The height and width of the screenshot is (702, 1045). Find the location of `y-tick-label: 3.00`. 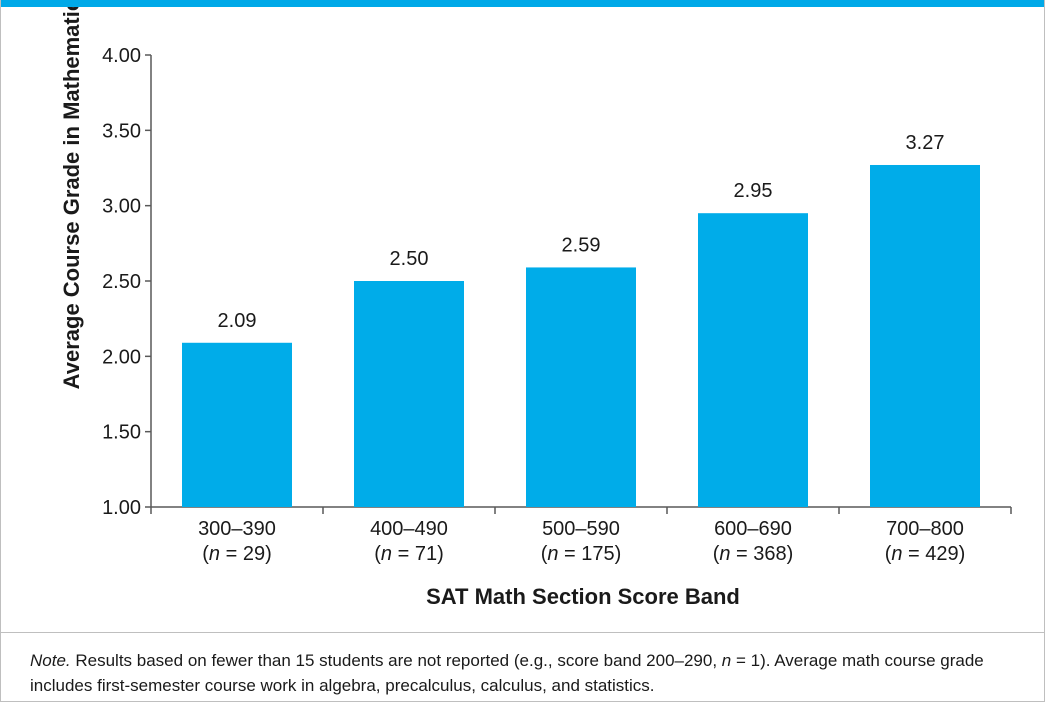

y-tick-label: 3.00 is located at coordinates (121, 207).